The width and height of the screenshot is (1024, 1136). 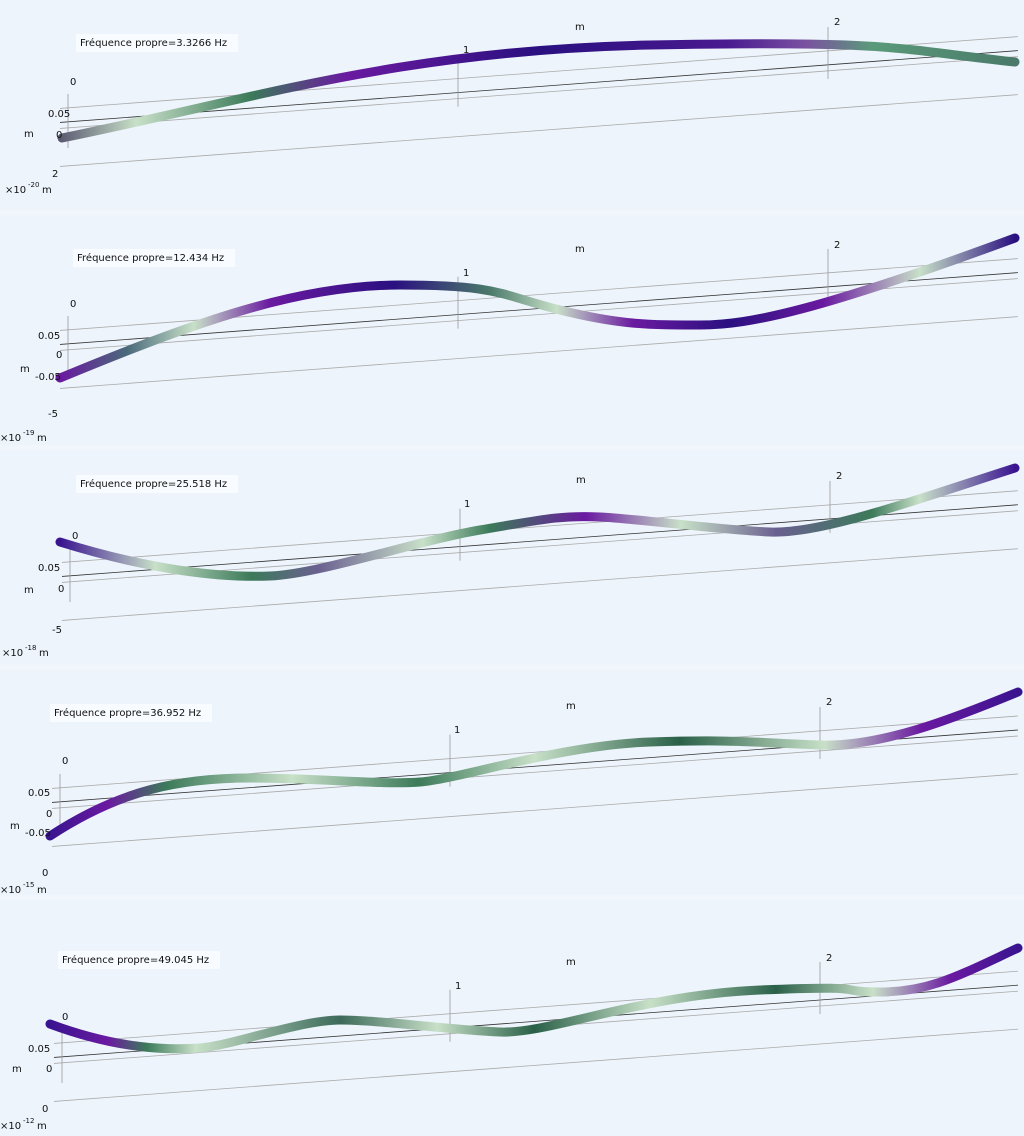 What do you see at coordinates (150, 258) in the screenshot?
I see `panel-title: Fréquence propre=12.434 Hz` at bounding box center [150, 258].